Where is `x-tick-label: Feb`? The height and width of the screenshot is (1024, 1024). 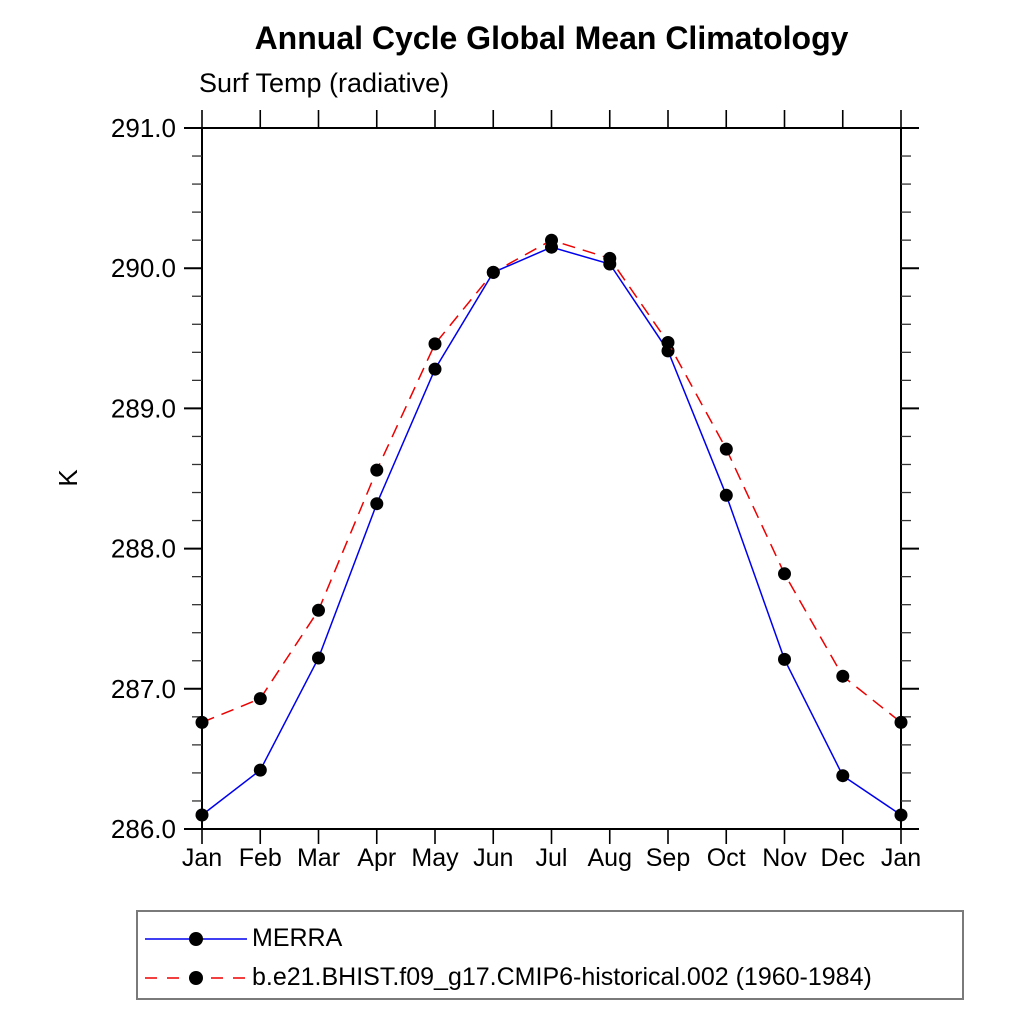 x-tick-label: Feb is located at coordinates (260, 858).